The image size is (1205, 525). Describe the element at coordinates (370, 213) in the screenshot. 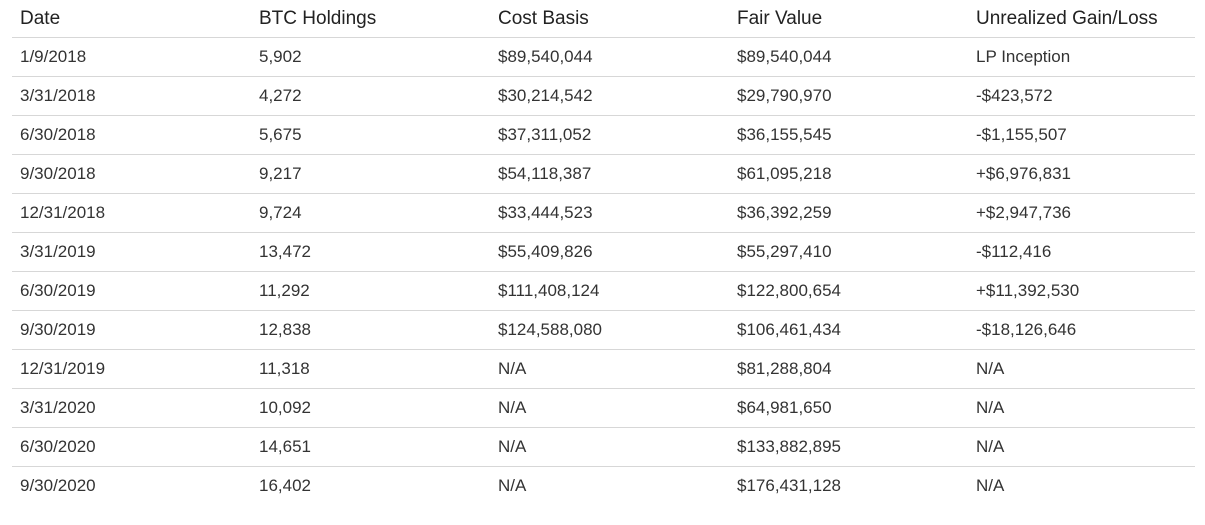

I see `cell-btc-holdings: 9,724` at that location.